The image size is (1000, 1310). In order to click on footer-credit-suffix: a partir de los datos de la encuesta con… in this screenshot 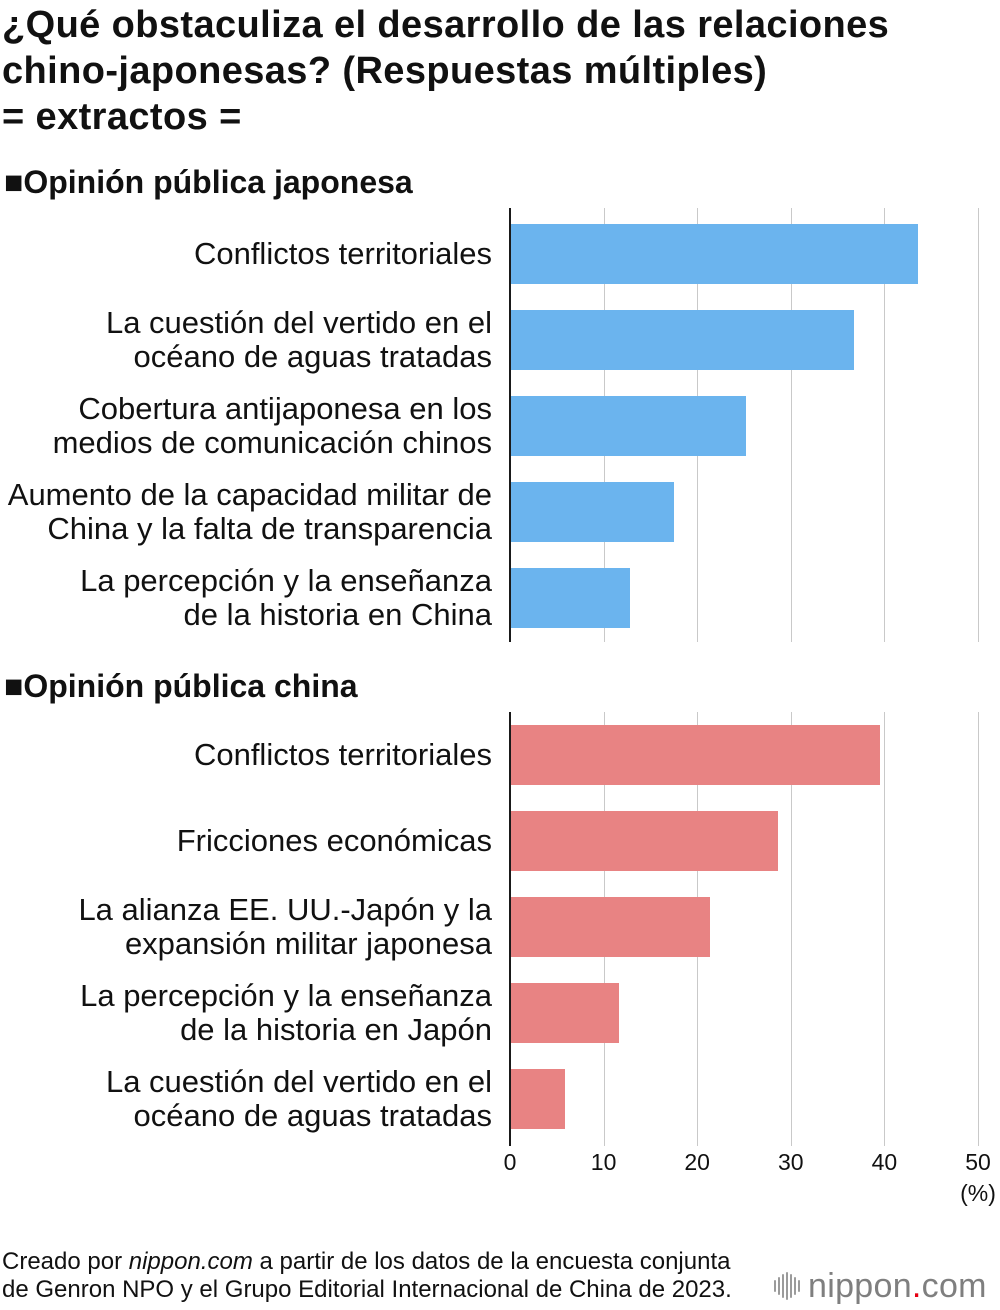, I will do `click(367, 1275)`.